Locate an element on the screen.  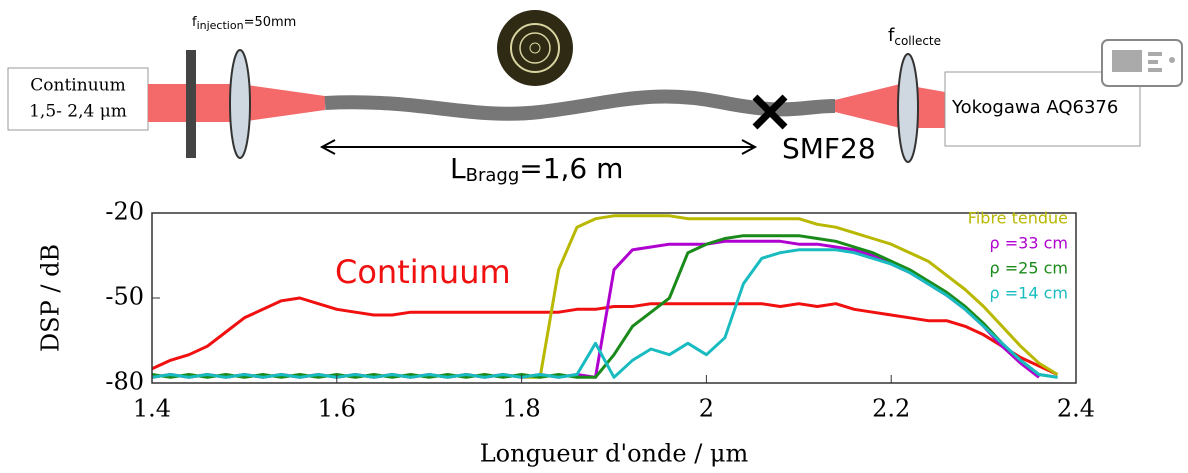
analyzer-icon is located at coordinates (1142, 63).